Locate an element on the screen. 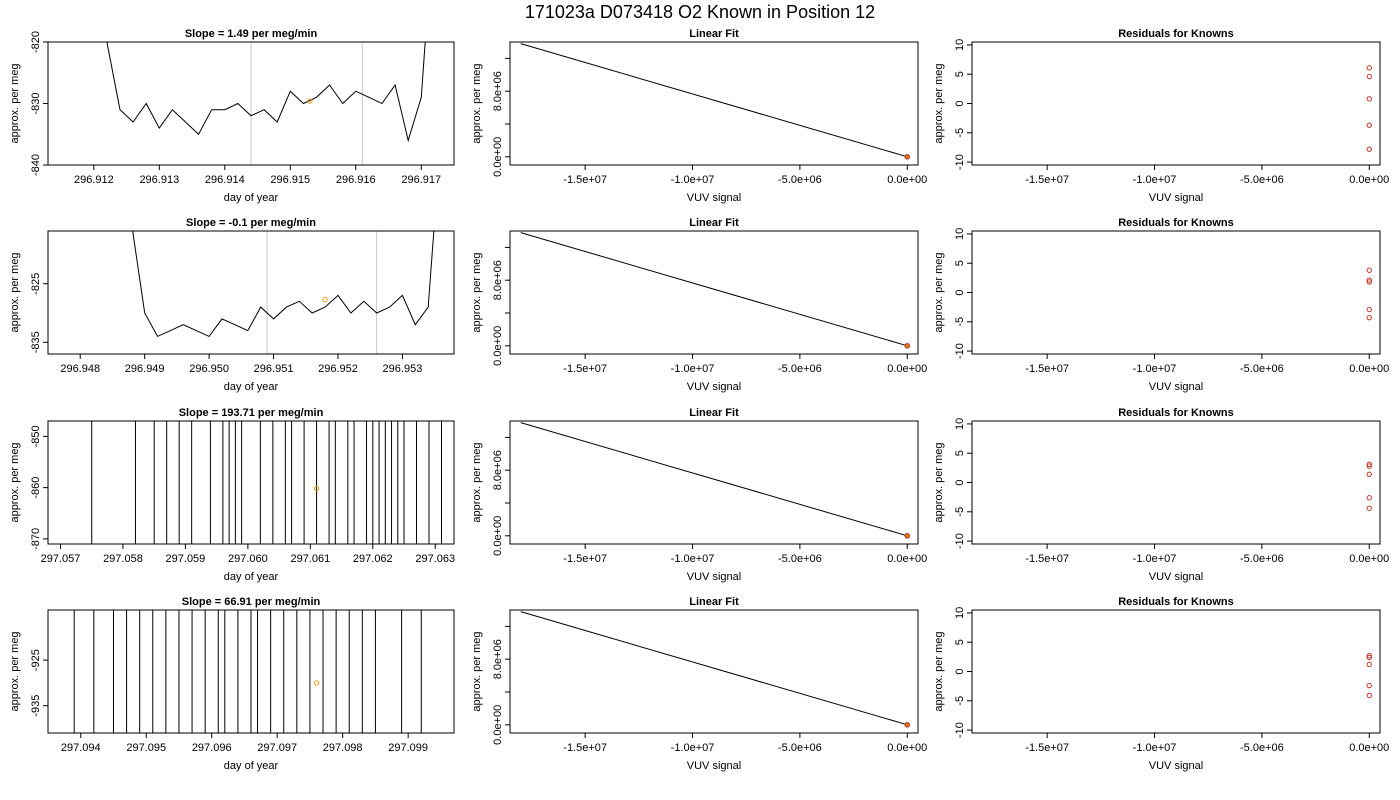 The height and width of the screenshot is (800, 1400). y-tick-label: -830 is located at coordinates (36, 103).